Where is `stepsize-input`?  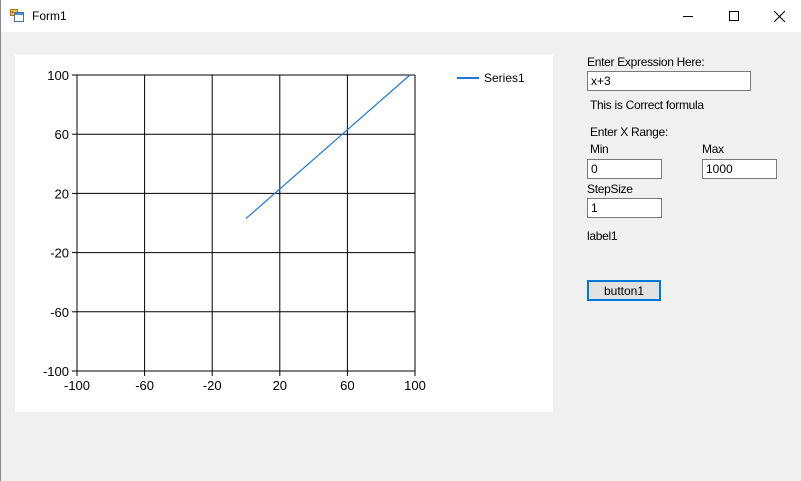 stepsize-input is located at coordinates (624, 208).